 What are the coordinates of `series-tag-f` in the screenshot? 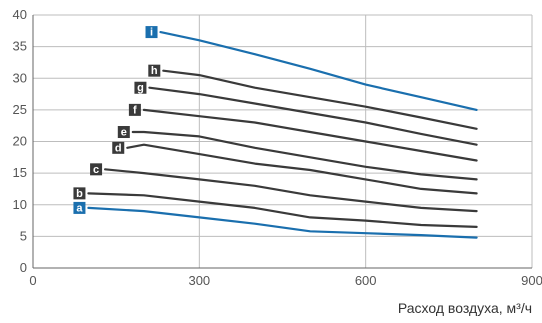 It's located at (134, 109).